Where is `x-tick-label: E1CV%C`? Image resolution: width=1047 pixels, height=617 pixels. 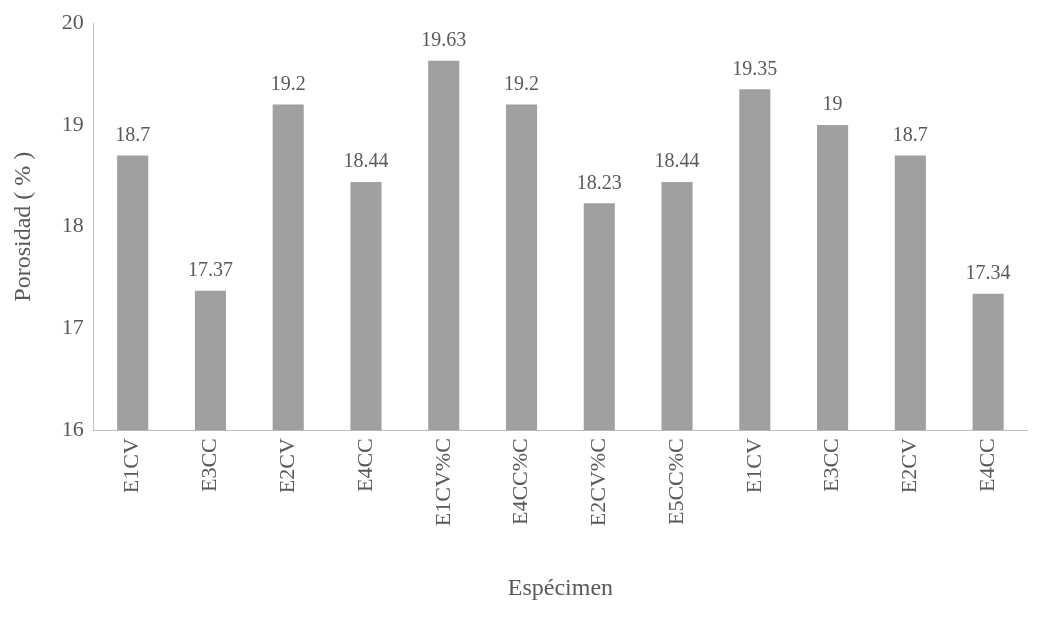 x-tick-label: E1CV%C is located at coordinates (442, 482).